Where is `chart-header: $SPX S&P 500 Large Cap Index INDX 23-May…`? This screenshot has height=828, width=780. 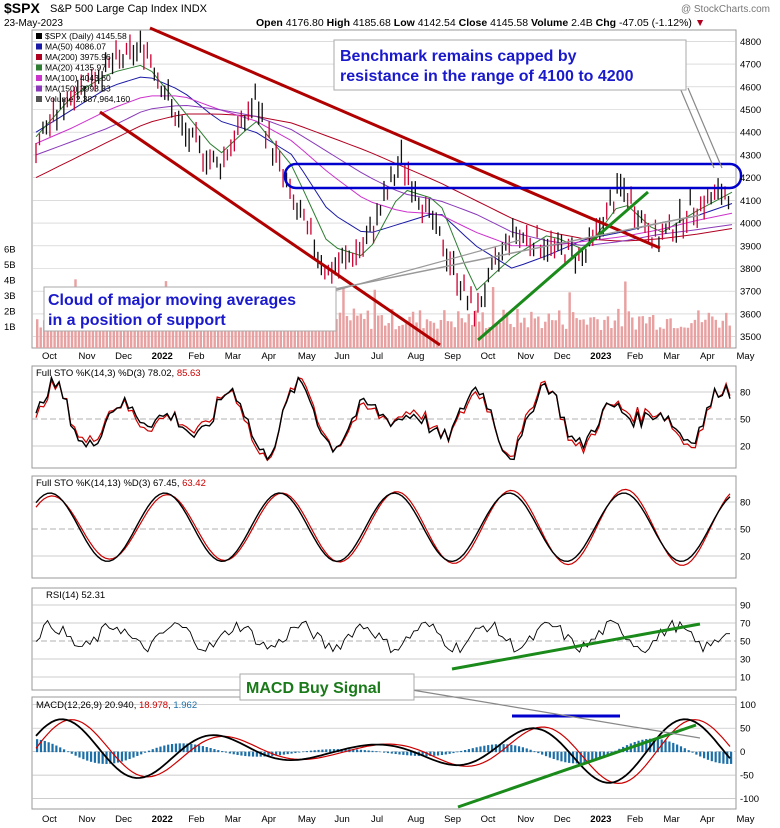
chart-header: $SPX S&P 500 Large Cap Index INDX 23-May… is located at coordinates (387, 14).